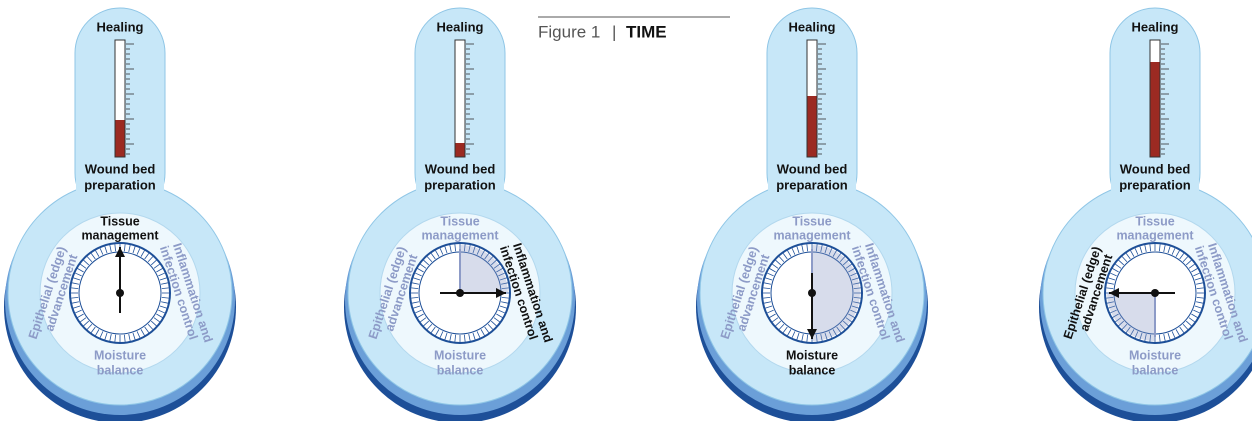 This screenshot has width=1252, height=421. I want to click on top-label: Healing, so click(1155, 26).